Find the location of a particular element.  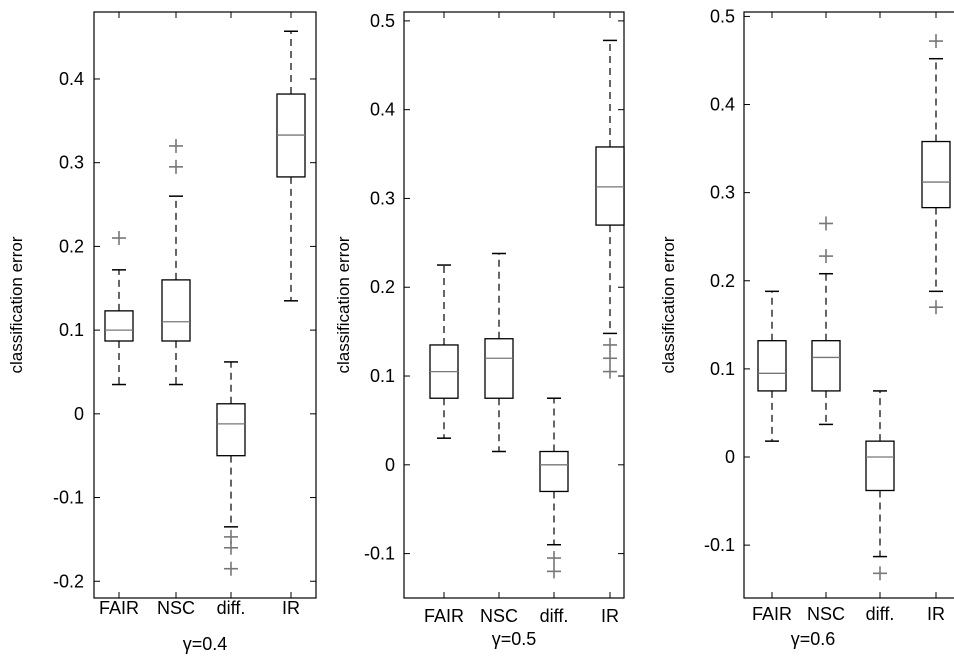

y-tick-label: -0.2 is located at coordinates (68, 581).